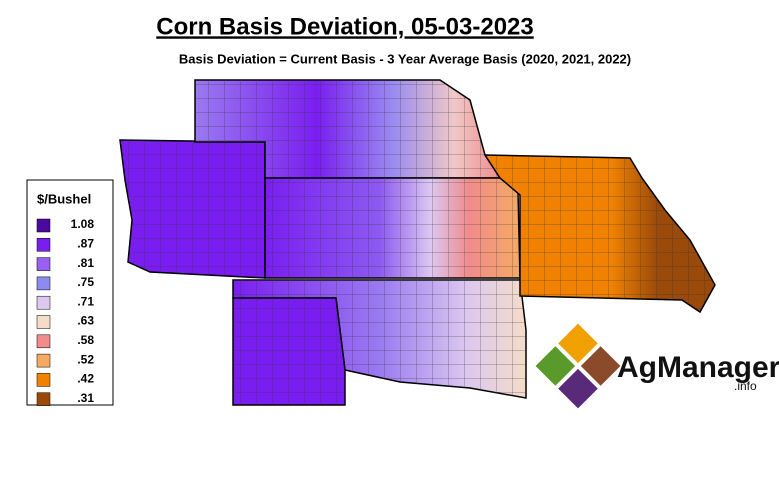 The height and width of the screenshot is (481, 779). Describe the element at coordinates (85, 340) in the screenshot. I see `legend-label: .58` at that location.